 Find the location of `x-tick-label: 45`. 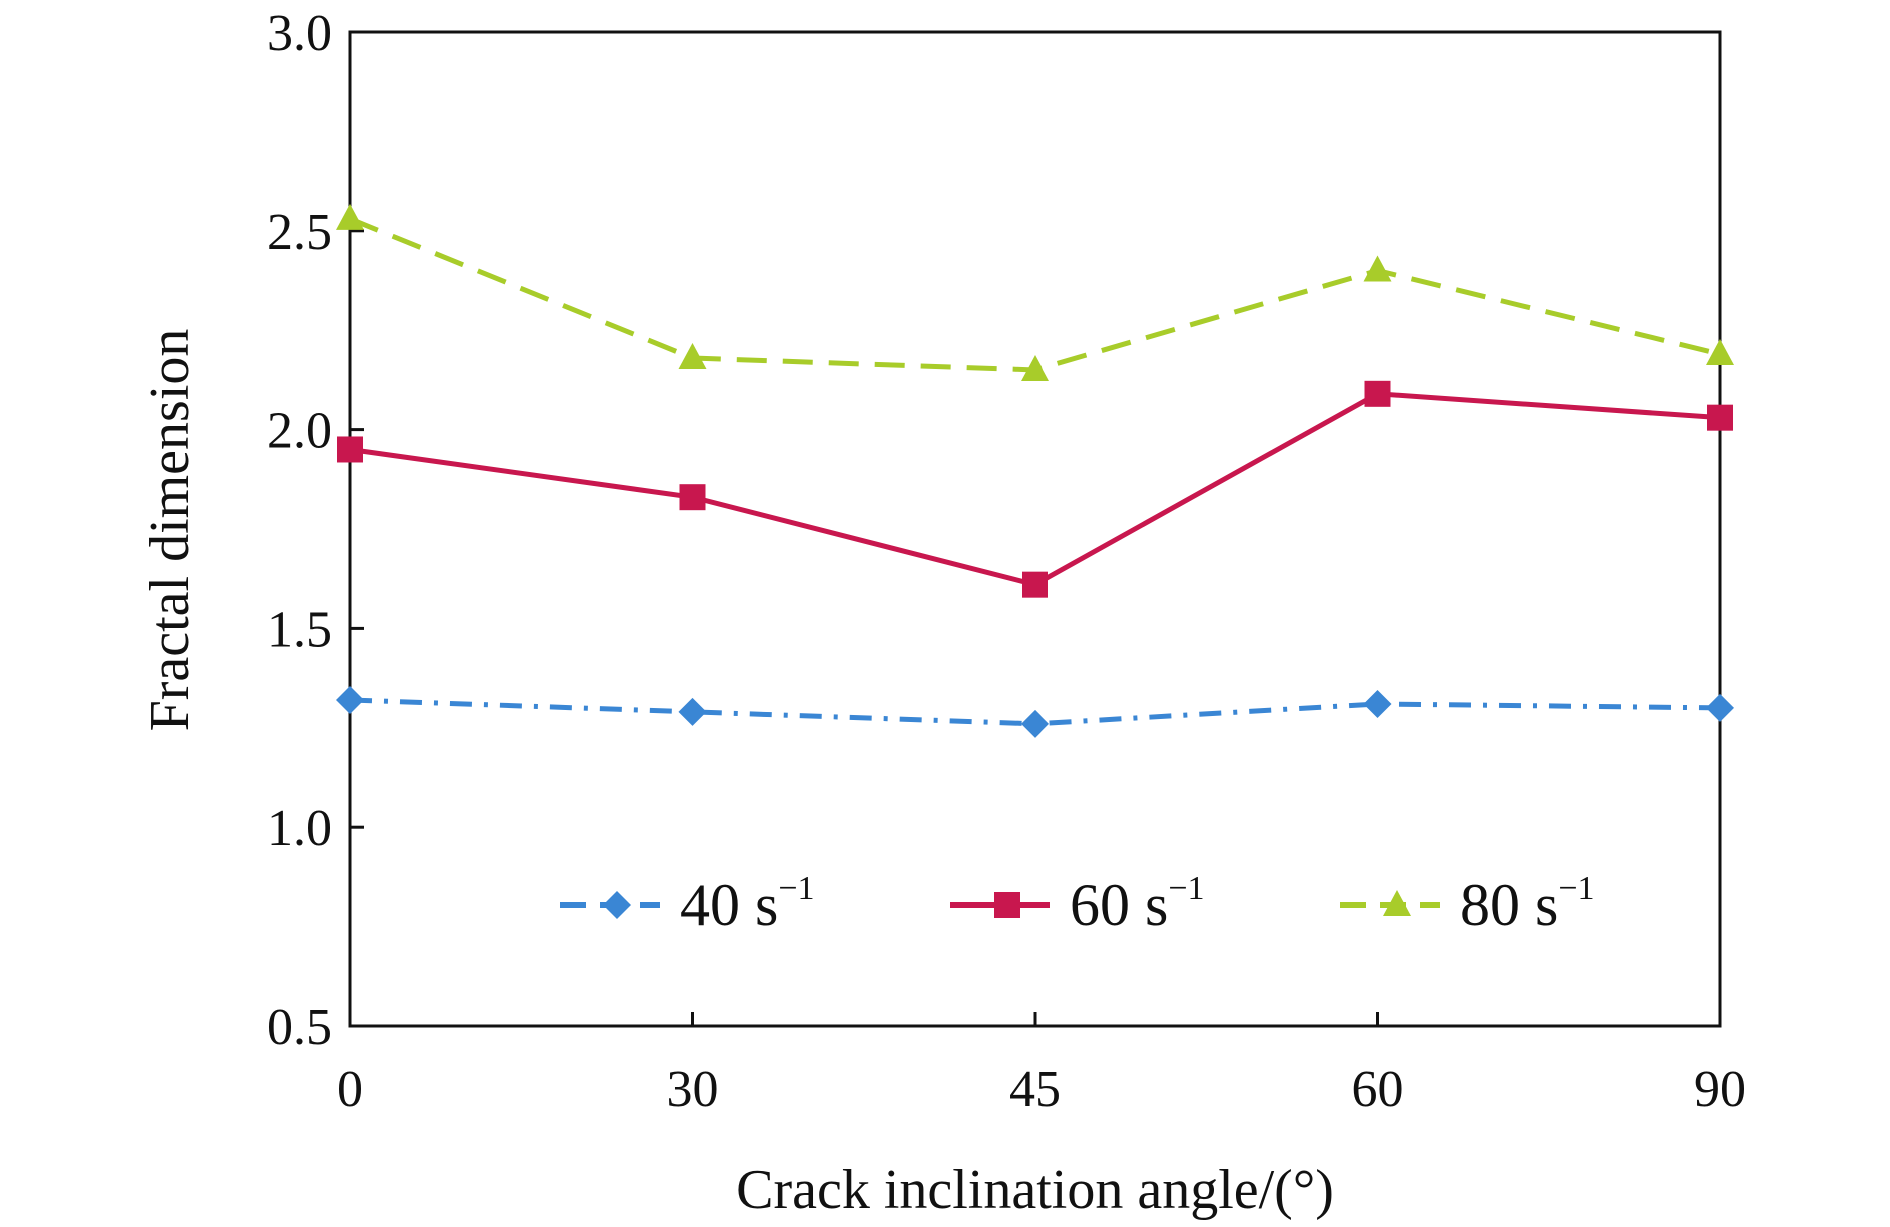

x-tick-label: 45 is located at coordinates (1035, 1089).